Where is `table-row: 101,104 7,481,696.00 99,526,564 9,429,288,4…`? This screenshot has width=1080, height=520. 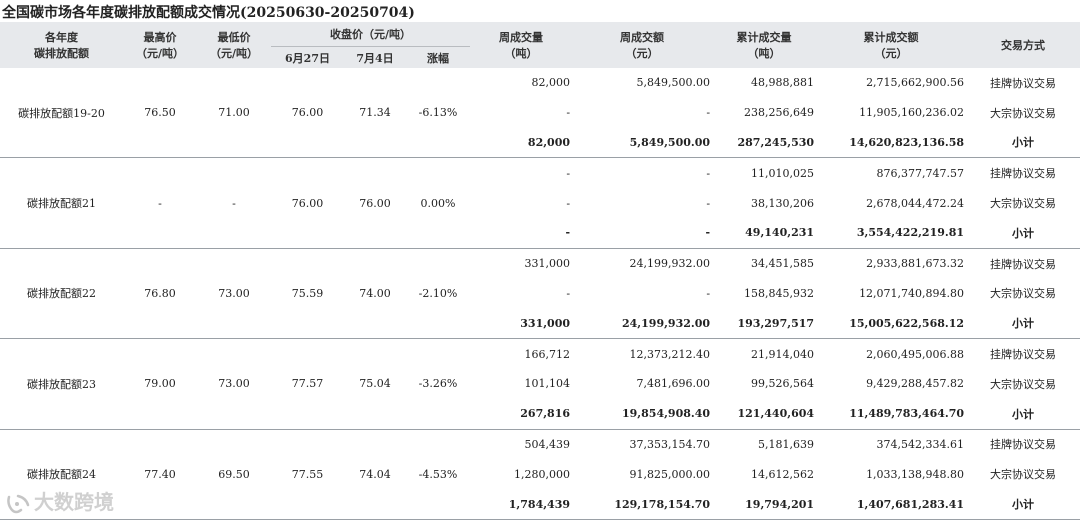
table-row: 101,104 7,481,696.00 99,526,564 9,429,288,4… is located at coordinates (540, 384).